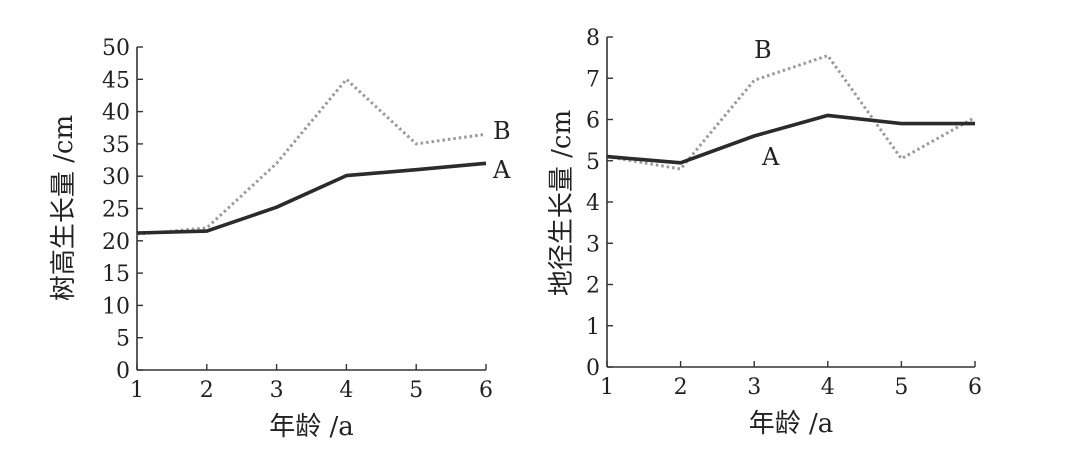  Describe the element at coordinates (116, 242) in the screenshot. I see `y-tick-label: 20` at that location.